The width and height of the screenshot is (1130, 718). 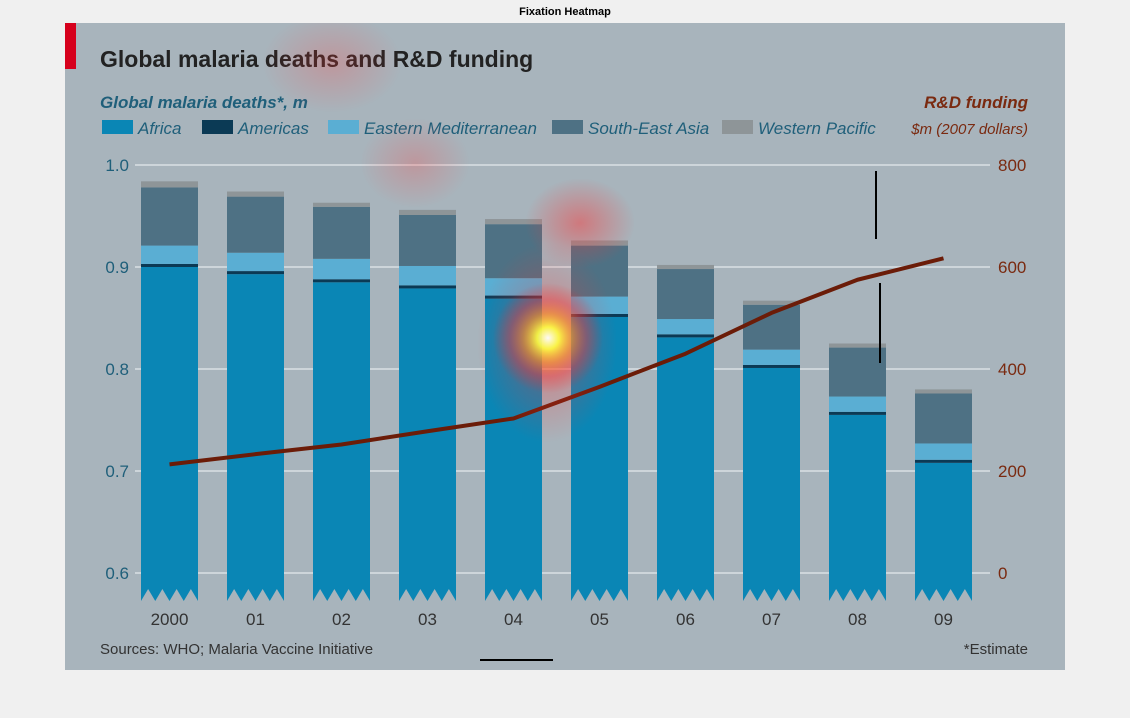 What do you see at coordinates (817, 128) in the screenshot?
I see `legend-label: Western Pacific` at bounding box center [817, 128].